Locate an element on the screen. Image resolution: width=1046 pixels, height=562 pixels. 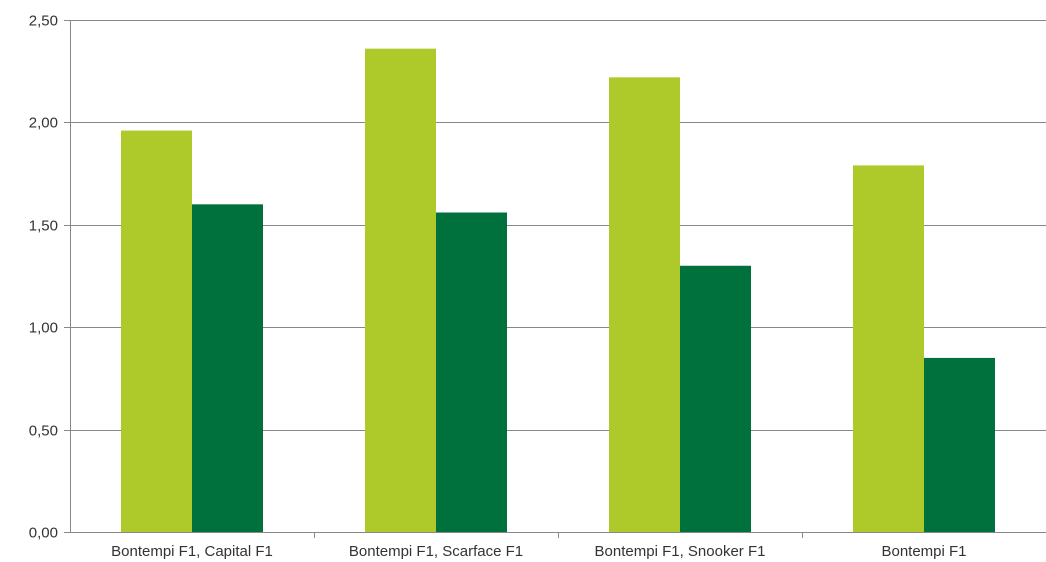
y-tick-labels: 0,00 0,50 1,00 1,50 2,00 2,50 is located at coordinates (43, 277).